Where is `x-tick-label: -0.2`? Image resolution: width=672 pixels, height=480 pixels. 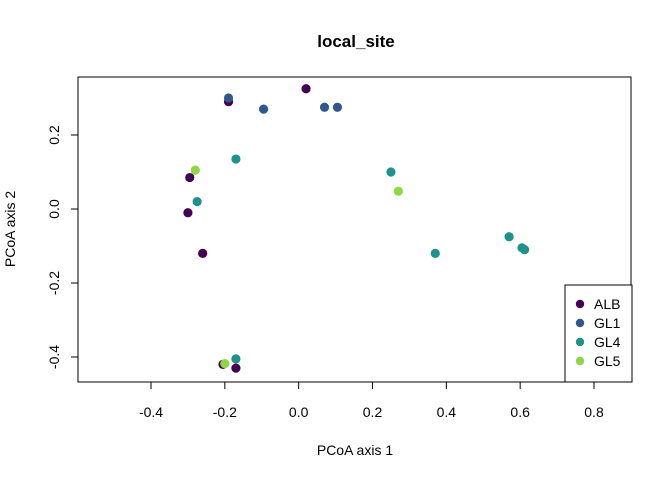
x-tick-label: -0.2 is located at coordinates (225, 412).